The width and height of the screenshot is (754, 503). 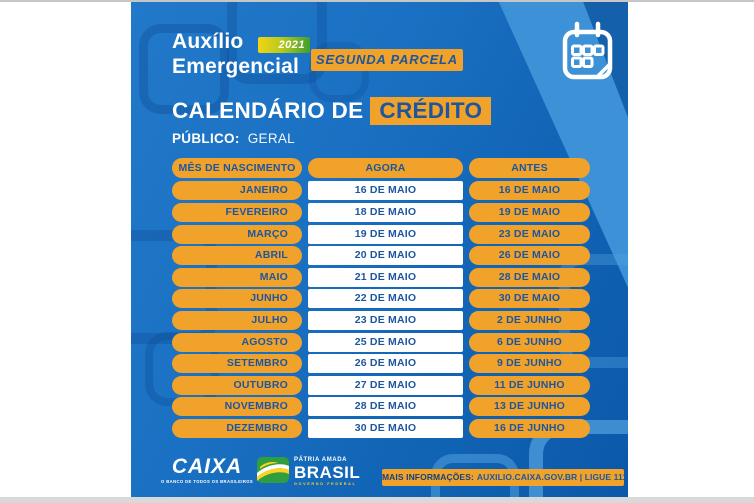 I want to click on month-cell: ABRIL, so click(x=237, y=256).